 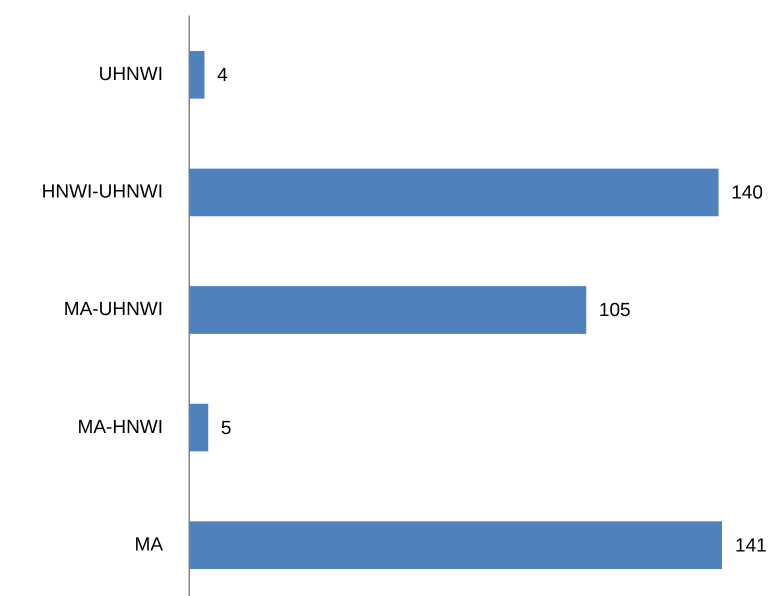 I want to click on data-label: 4, so click(x=222, y=75).